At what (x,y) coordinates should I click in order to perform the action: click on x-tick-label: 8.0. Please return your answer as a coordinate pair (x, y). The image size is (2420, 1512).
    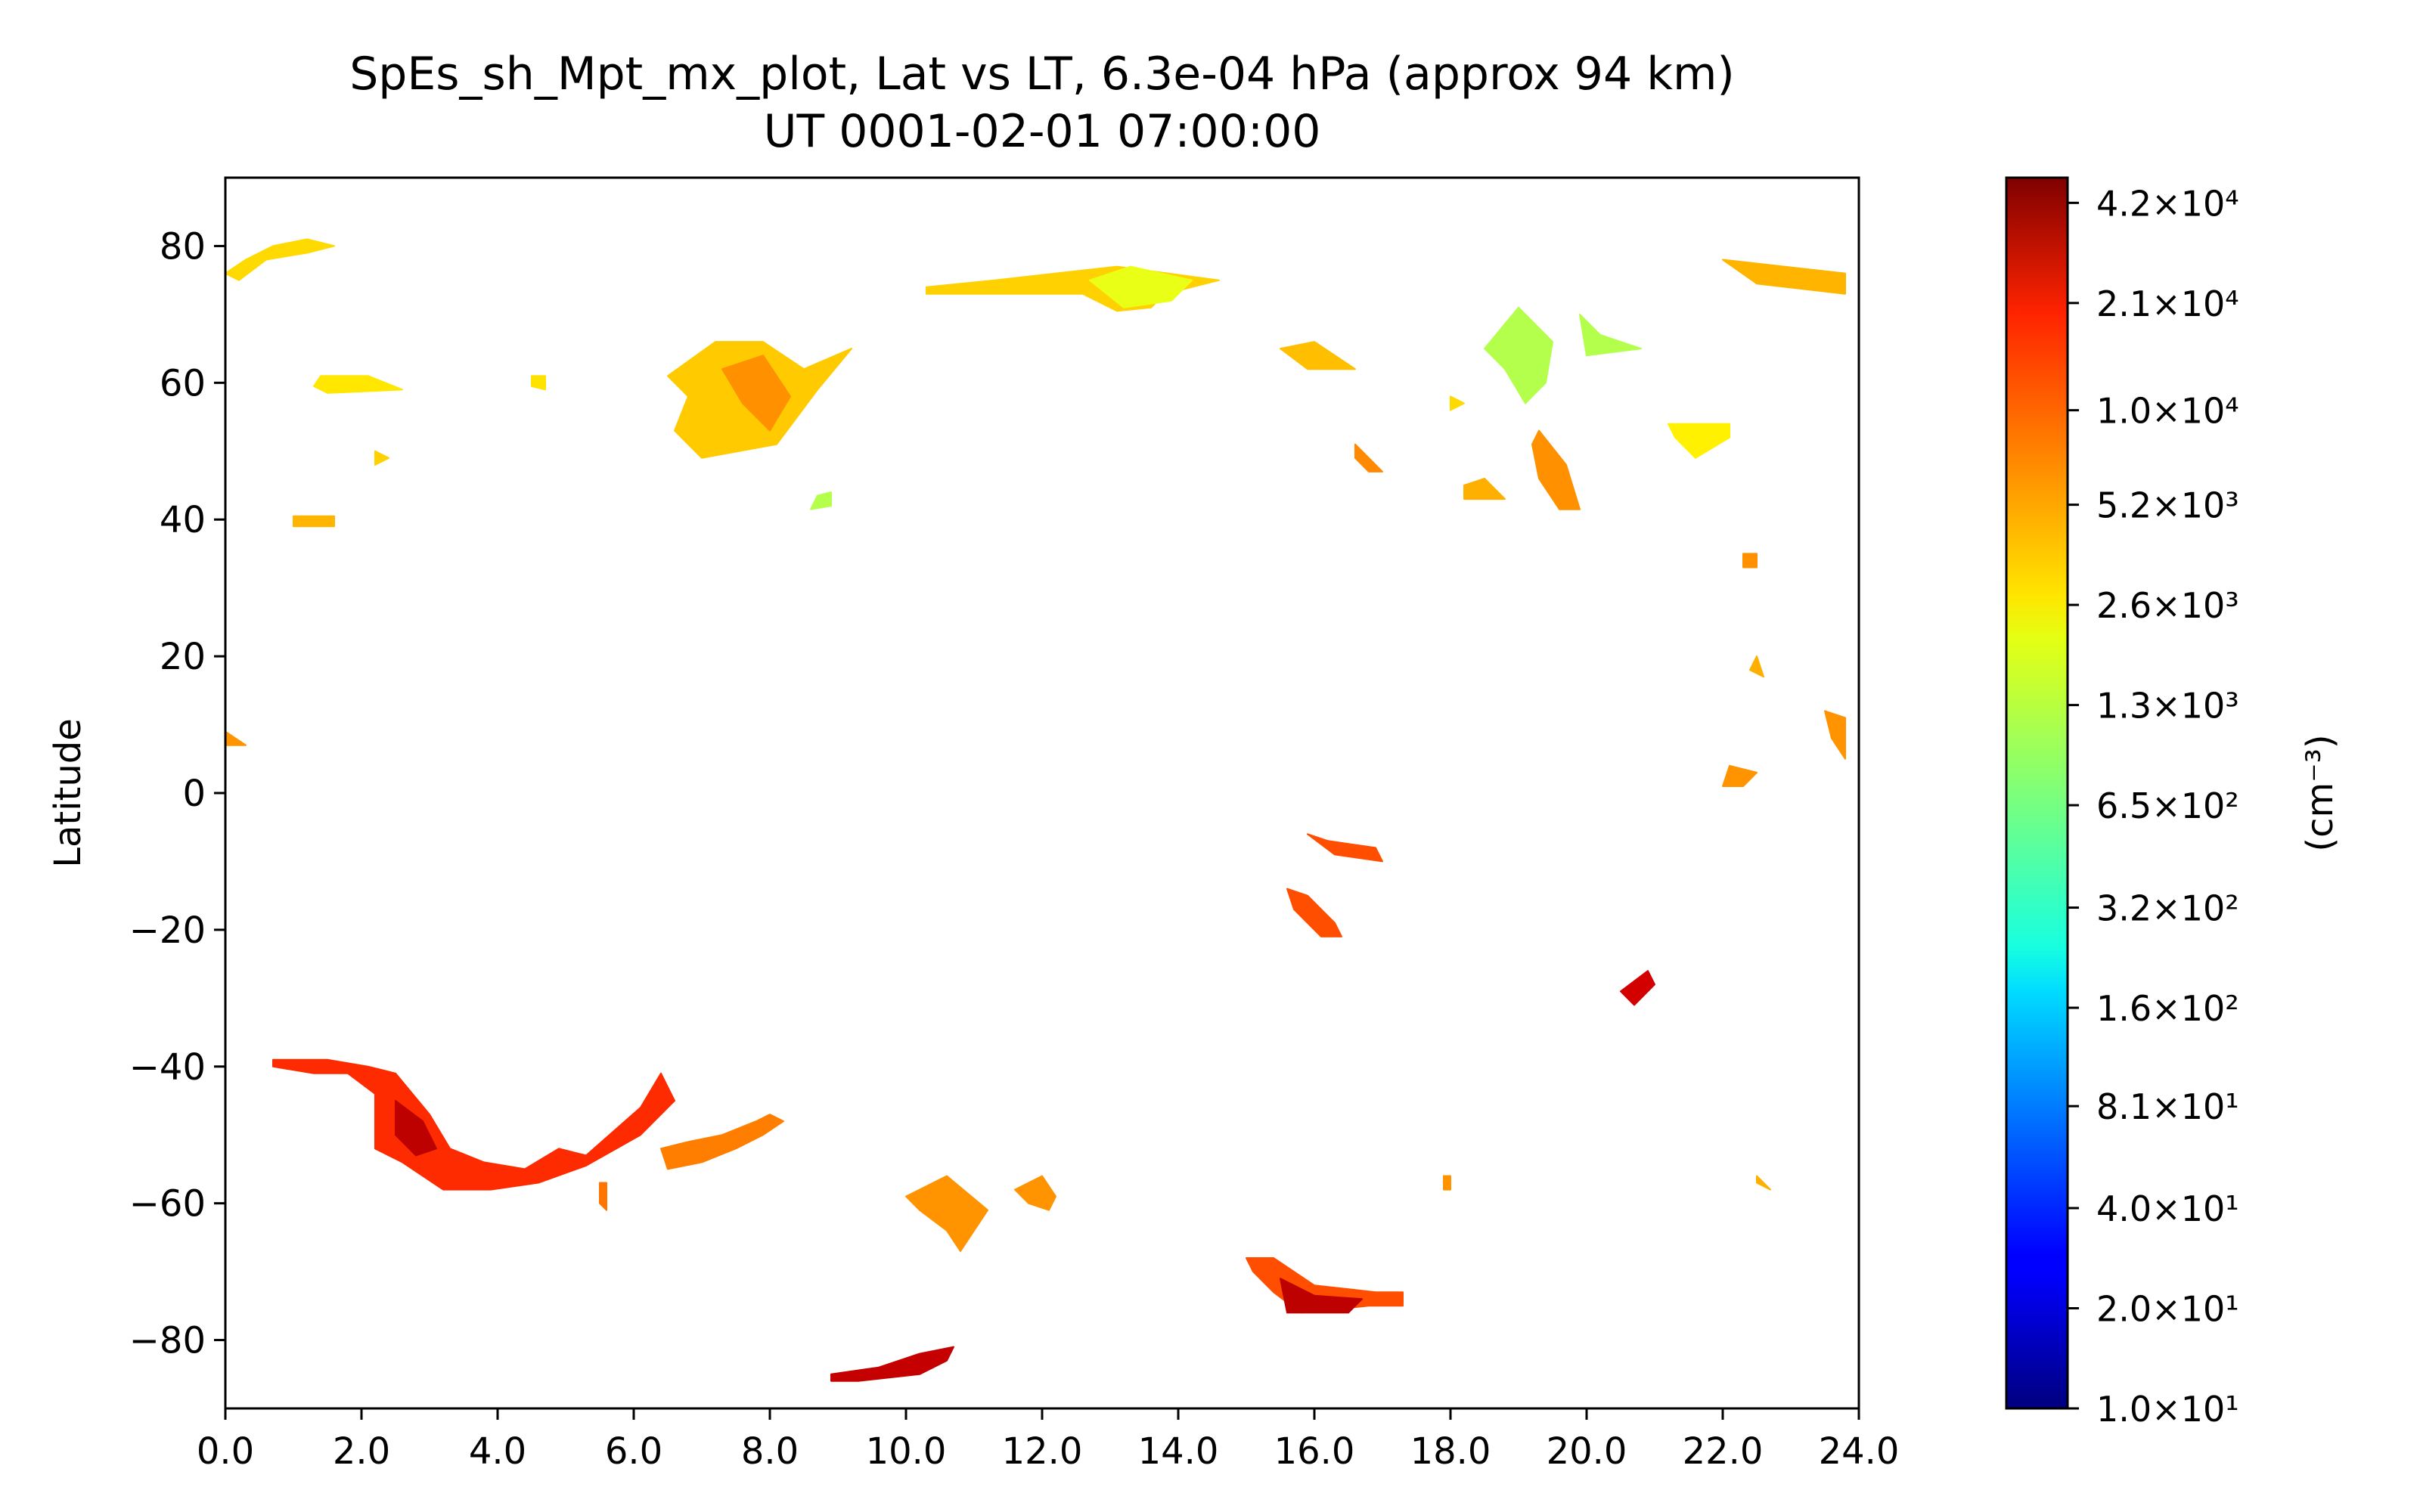
    Looking at the image, I should click on (770, 1452).